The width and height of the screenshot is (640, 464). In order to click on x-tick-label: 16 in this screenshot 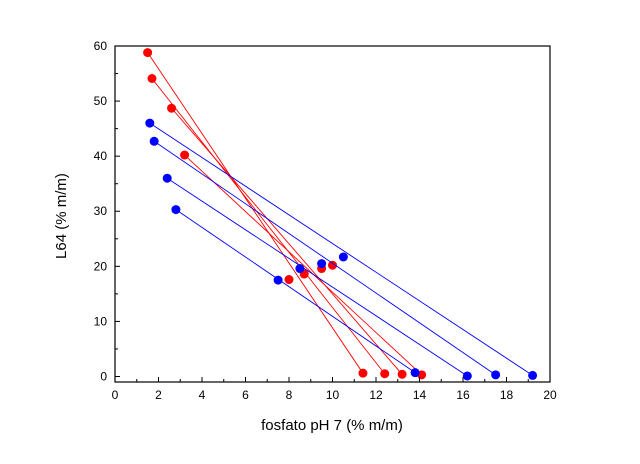, I will do `click(463, 395)`.